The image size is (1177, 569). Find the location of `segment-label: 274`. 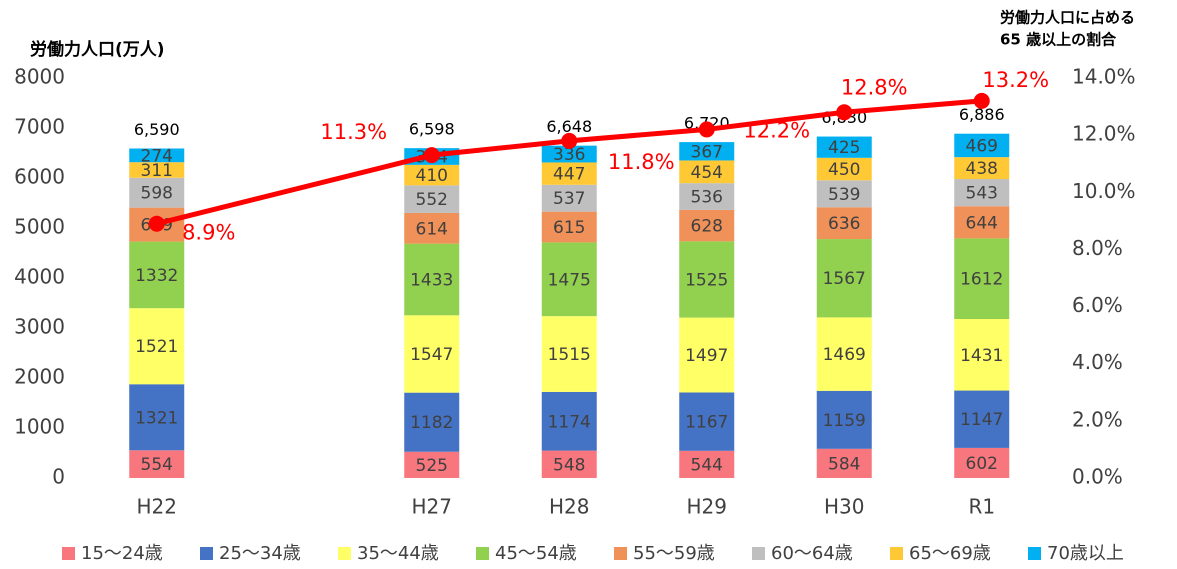

segment-label: 274 is located at coordinates (157, 156).